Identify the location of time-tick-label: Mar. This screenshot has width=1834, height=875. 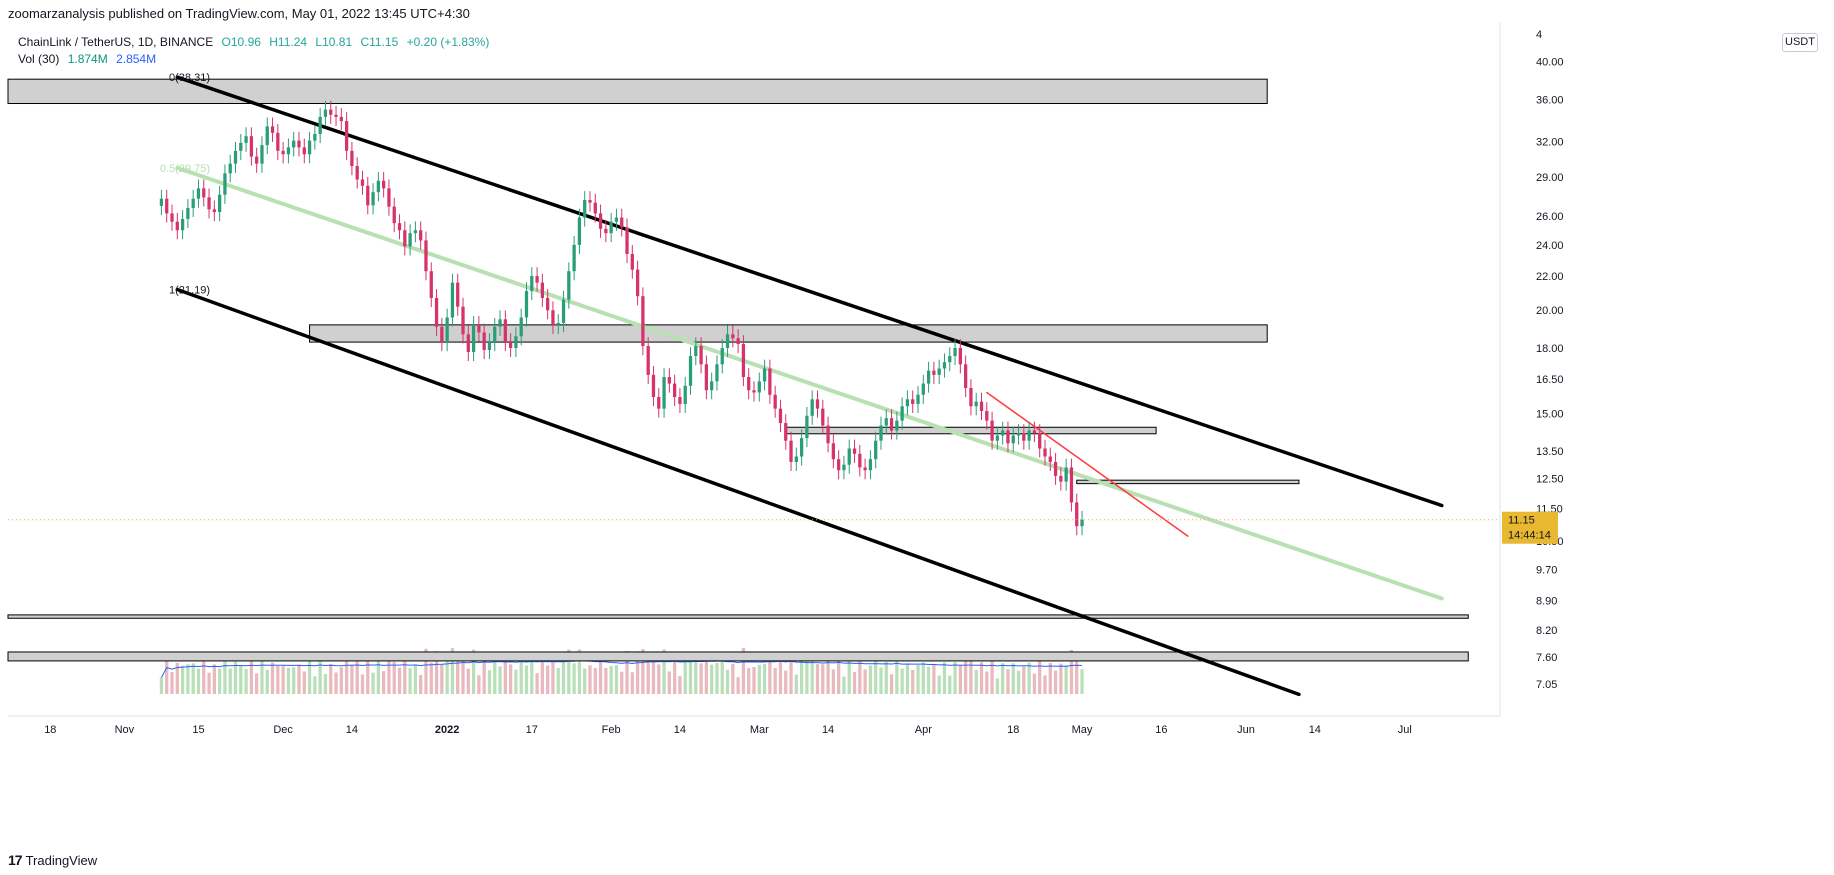
(759, 730).